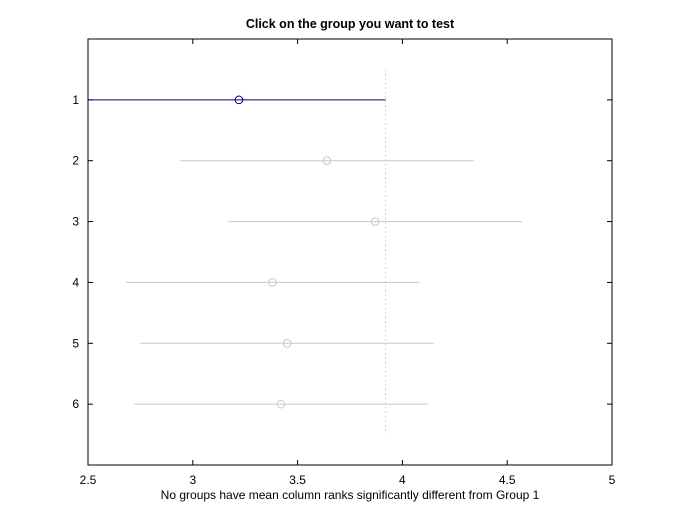  I want to click on group-2-mean-marker, so click(327, 161).